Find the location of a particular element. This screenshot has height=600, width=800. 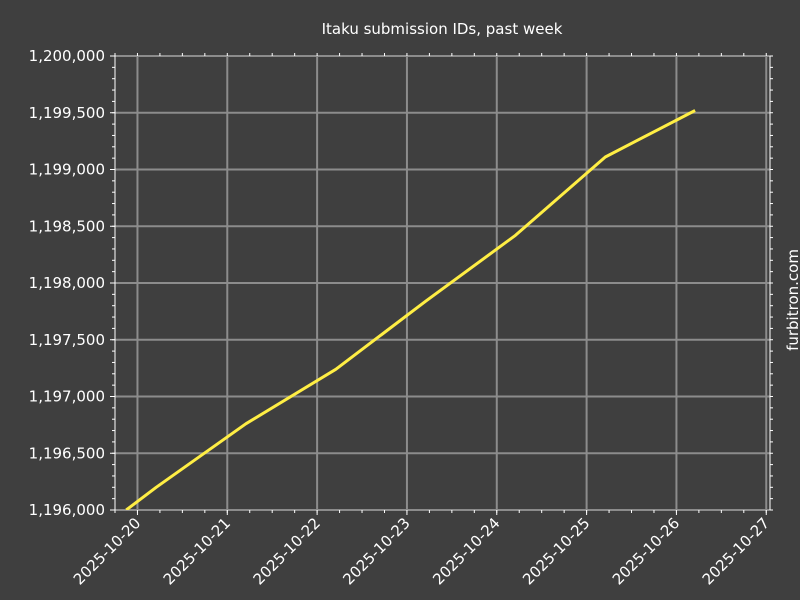

x-tick-label: 2025-10-21 is located at coordinates (197, 551).